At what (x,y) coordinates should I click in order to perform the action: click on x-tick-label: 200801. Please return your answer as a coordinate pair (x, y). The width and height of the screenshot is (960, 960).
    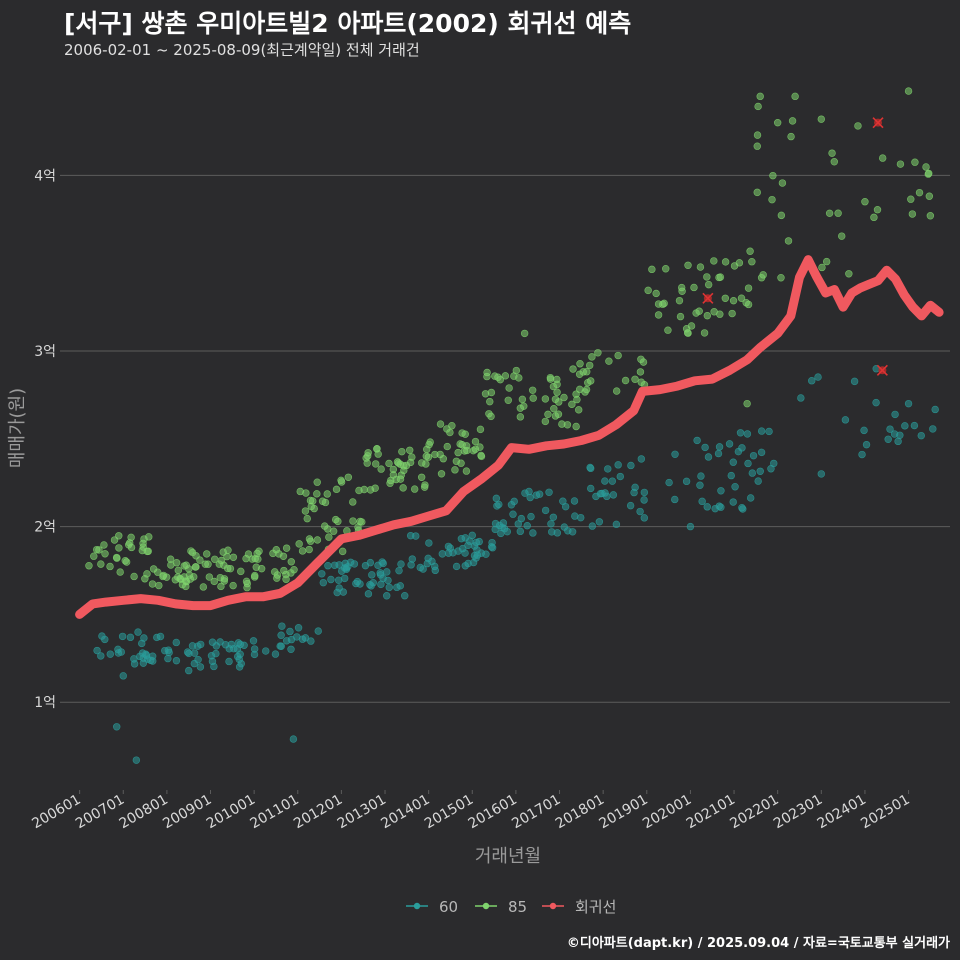
    Looking at the image, I should click on (144, 812).